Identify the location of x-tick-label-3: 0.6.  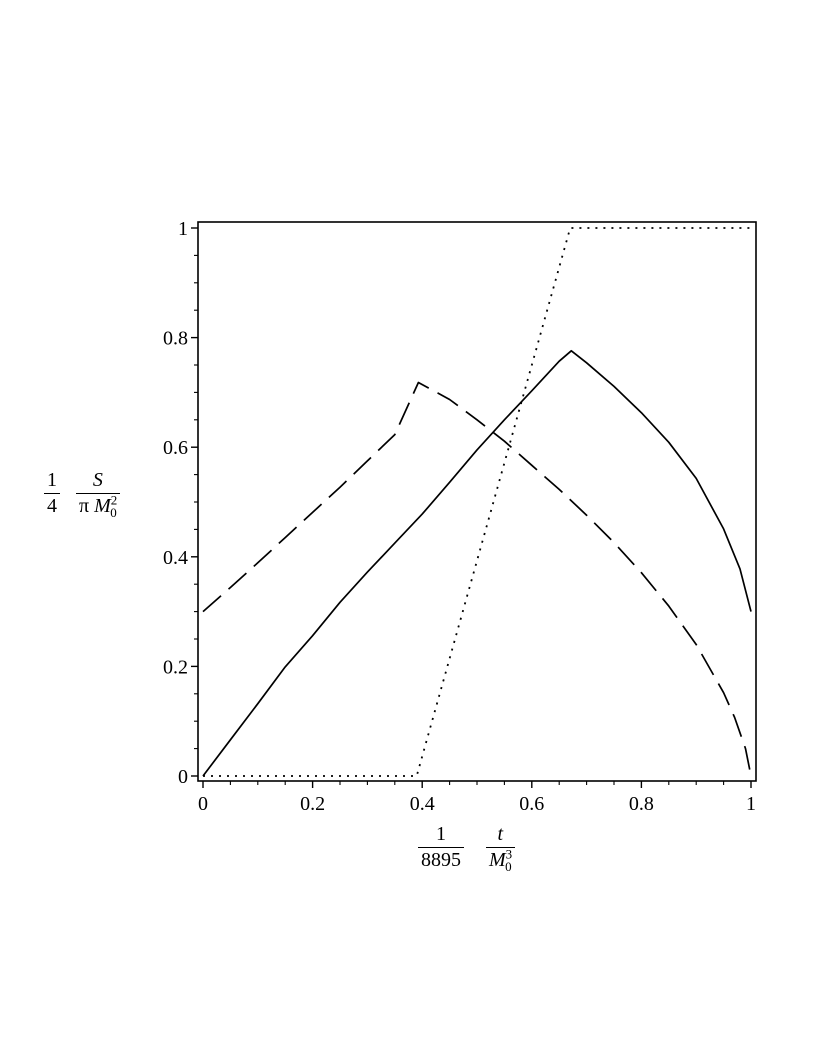
(531, 804).